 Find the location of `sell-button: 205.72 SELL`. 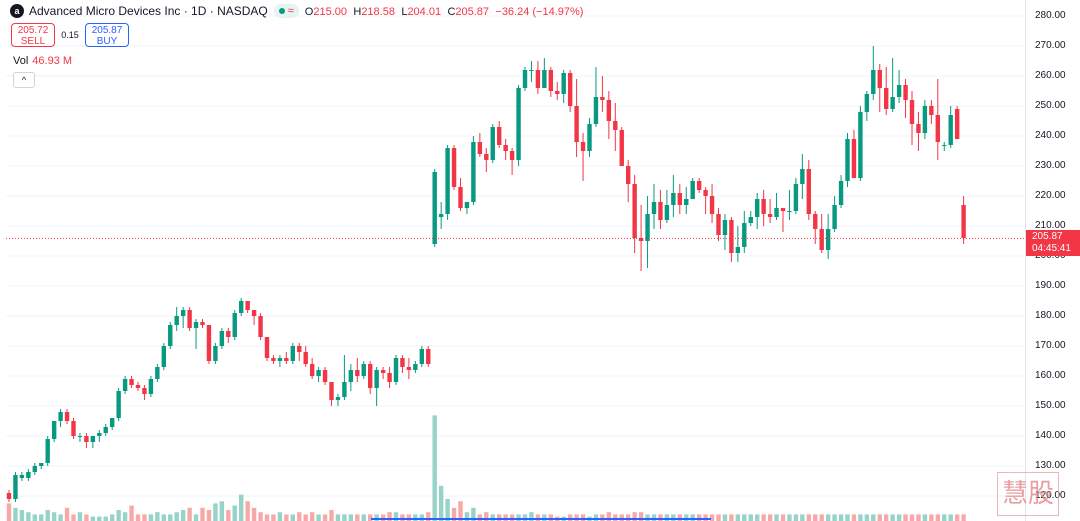

sell-button: 205.72 SELL is located at coordinates (33, 35).